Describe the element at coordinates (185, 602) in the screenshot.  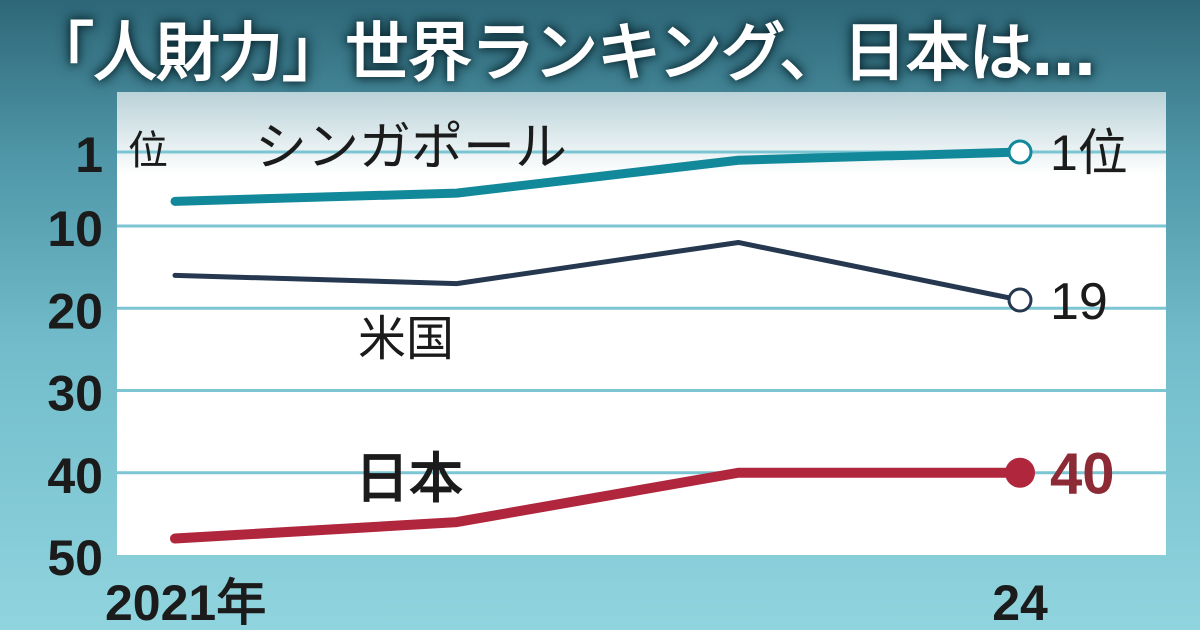
I see `x-tick-label: 2021年` at that location.